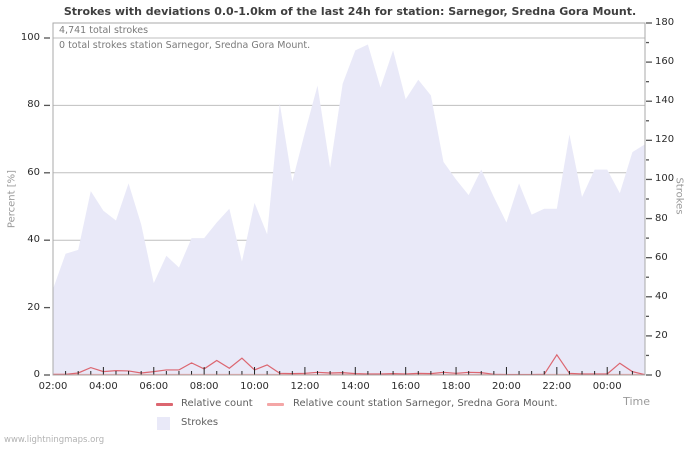  I want to click on right-axis-tick-label: 100, so click(665, 179).